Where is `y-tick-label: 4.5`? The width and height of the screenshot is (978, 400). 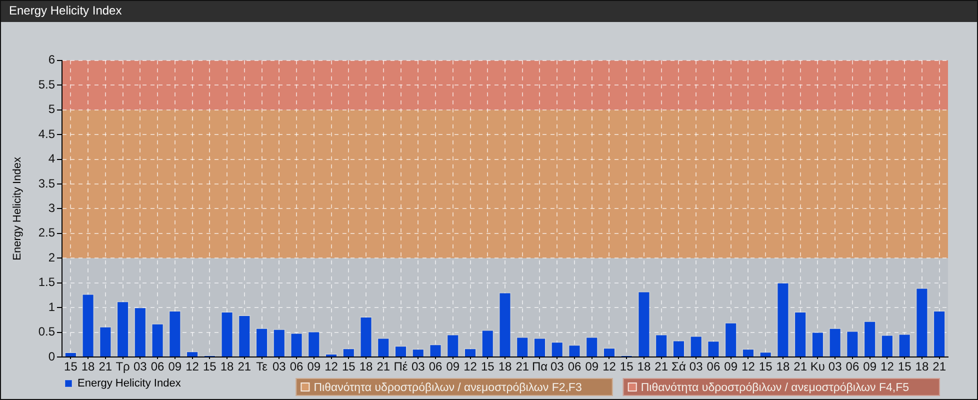 y-tick-label: 4.5 is located at coordinates (47, 133).